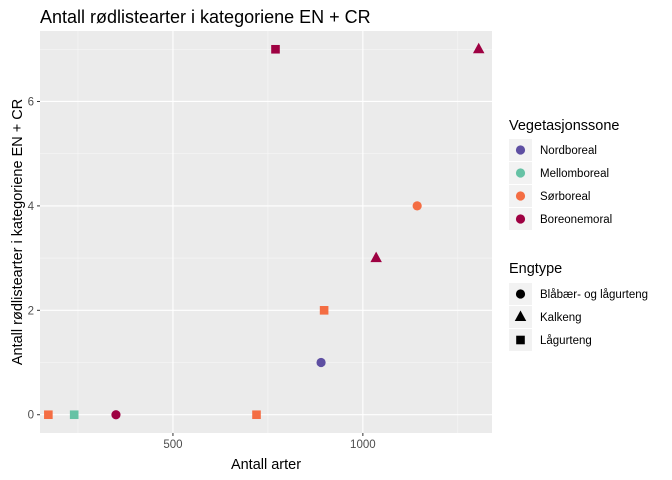 Image resolution: width=672 pixels, height=480 pixels. I want to click on x-axis-label: Antall arter, so click(266, 465).